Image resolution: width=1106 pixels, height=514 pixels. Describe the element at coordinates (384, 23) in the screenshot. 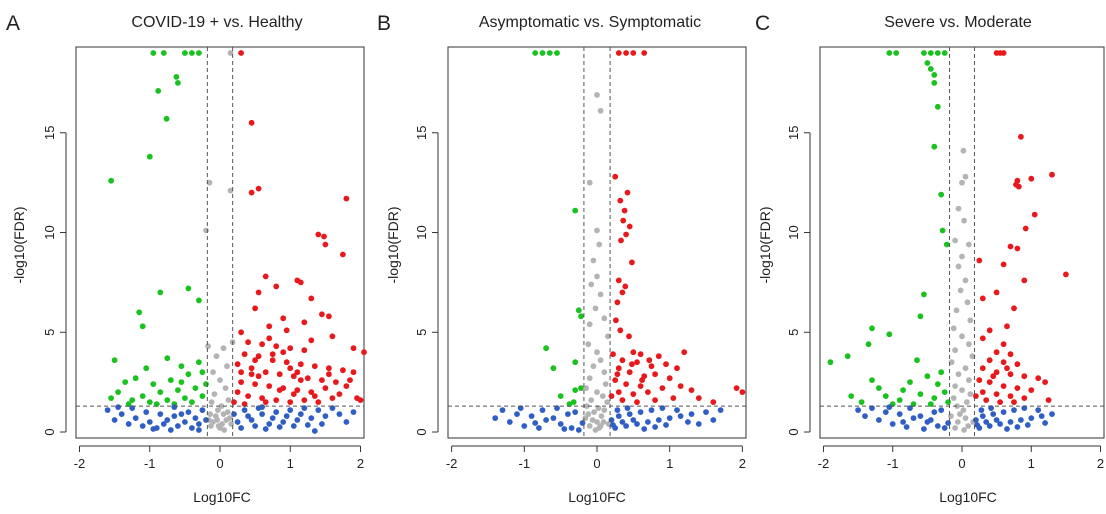

I see `panel-letter: B` at that location.